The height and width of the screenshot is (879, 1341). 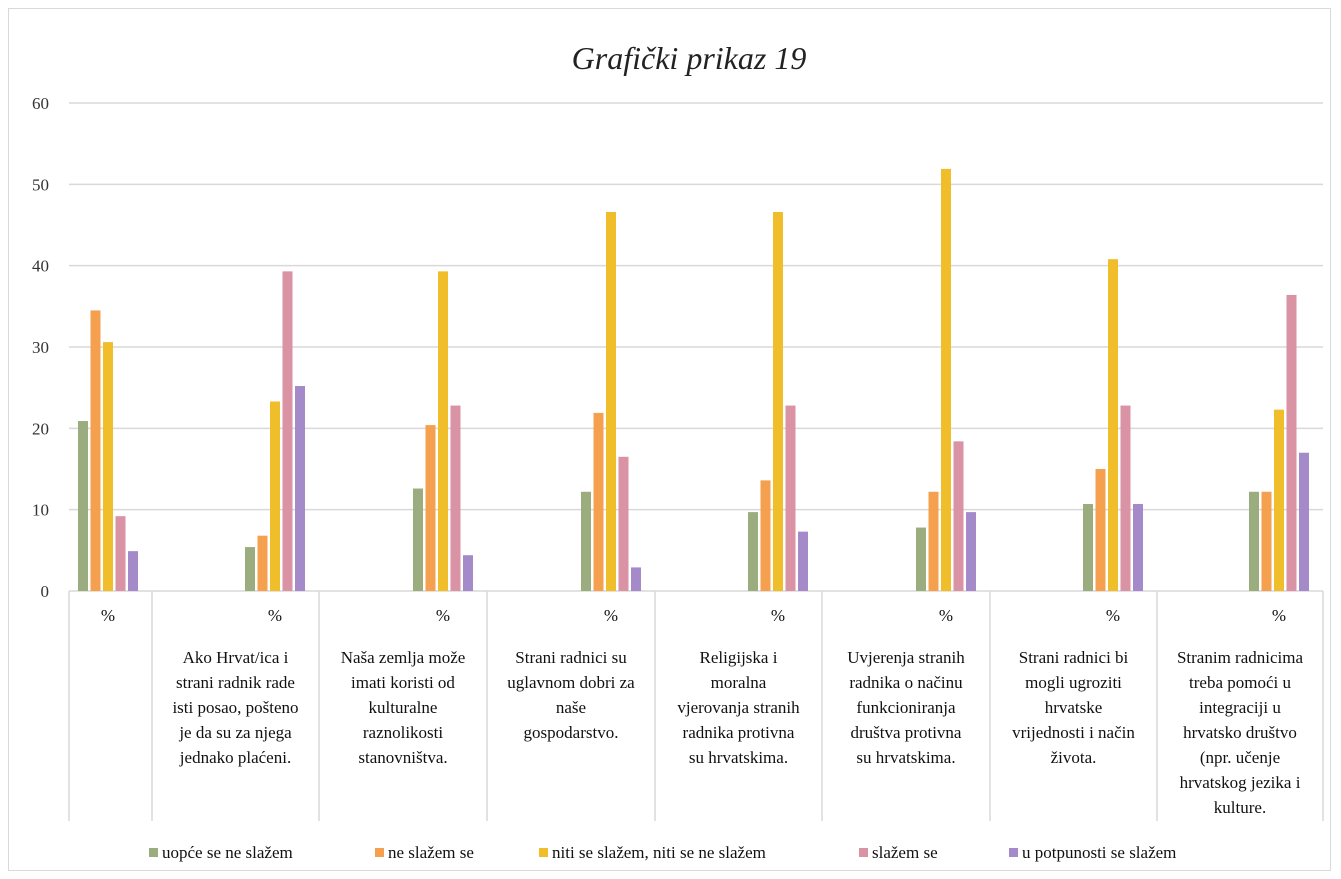 What do you see at coordinates (40, 184) in the screenshot?
I see `y-tick-label: 50` at bounding box center [40, 184].